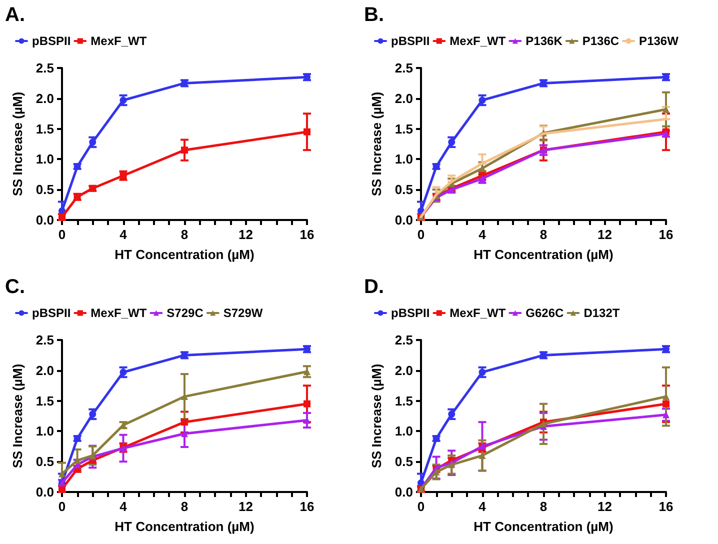 This screenshot has width=718, height=544. I want to click on legend-label: S729C, so click(185, 313).